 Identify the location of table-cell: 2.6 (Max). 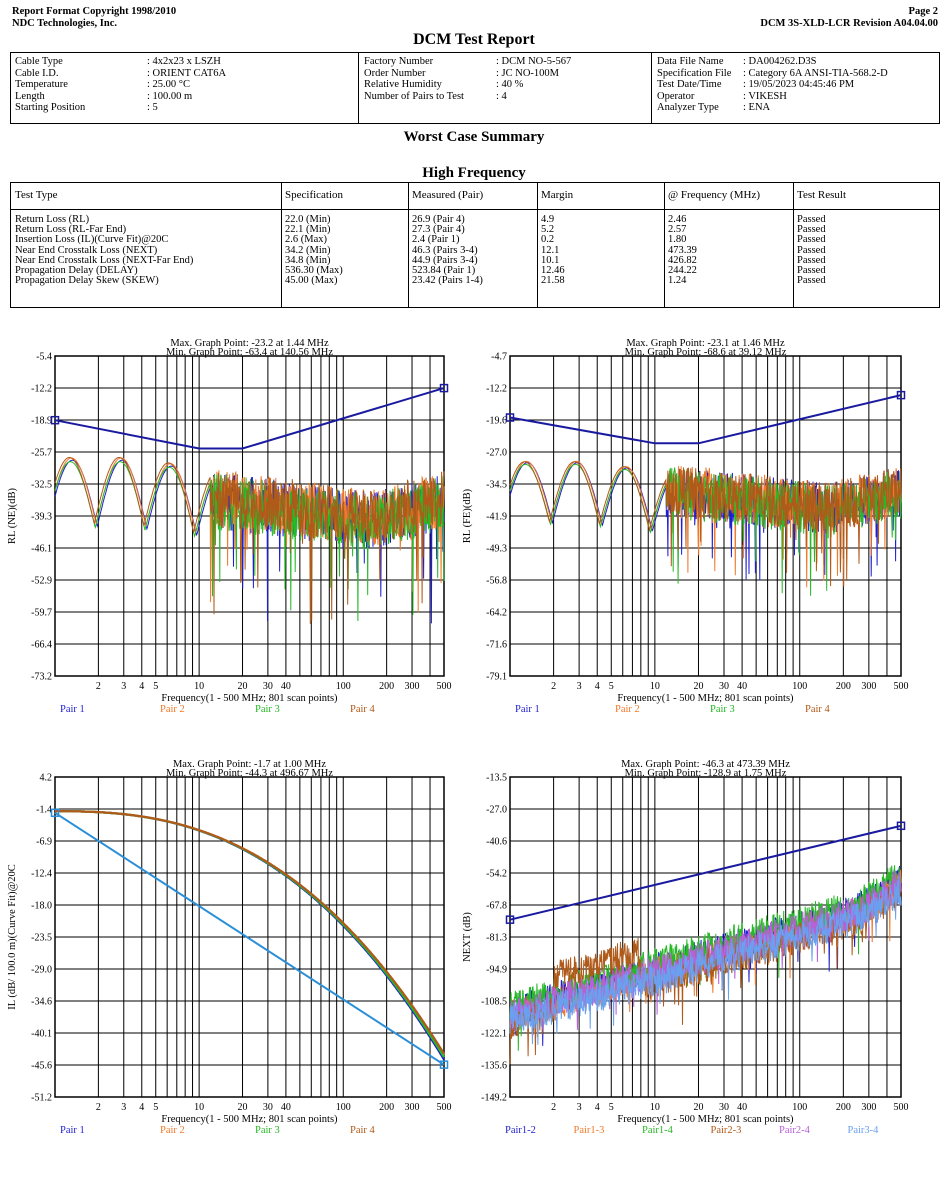
(306, 240).